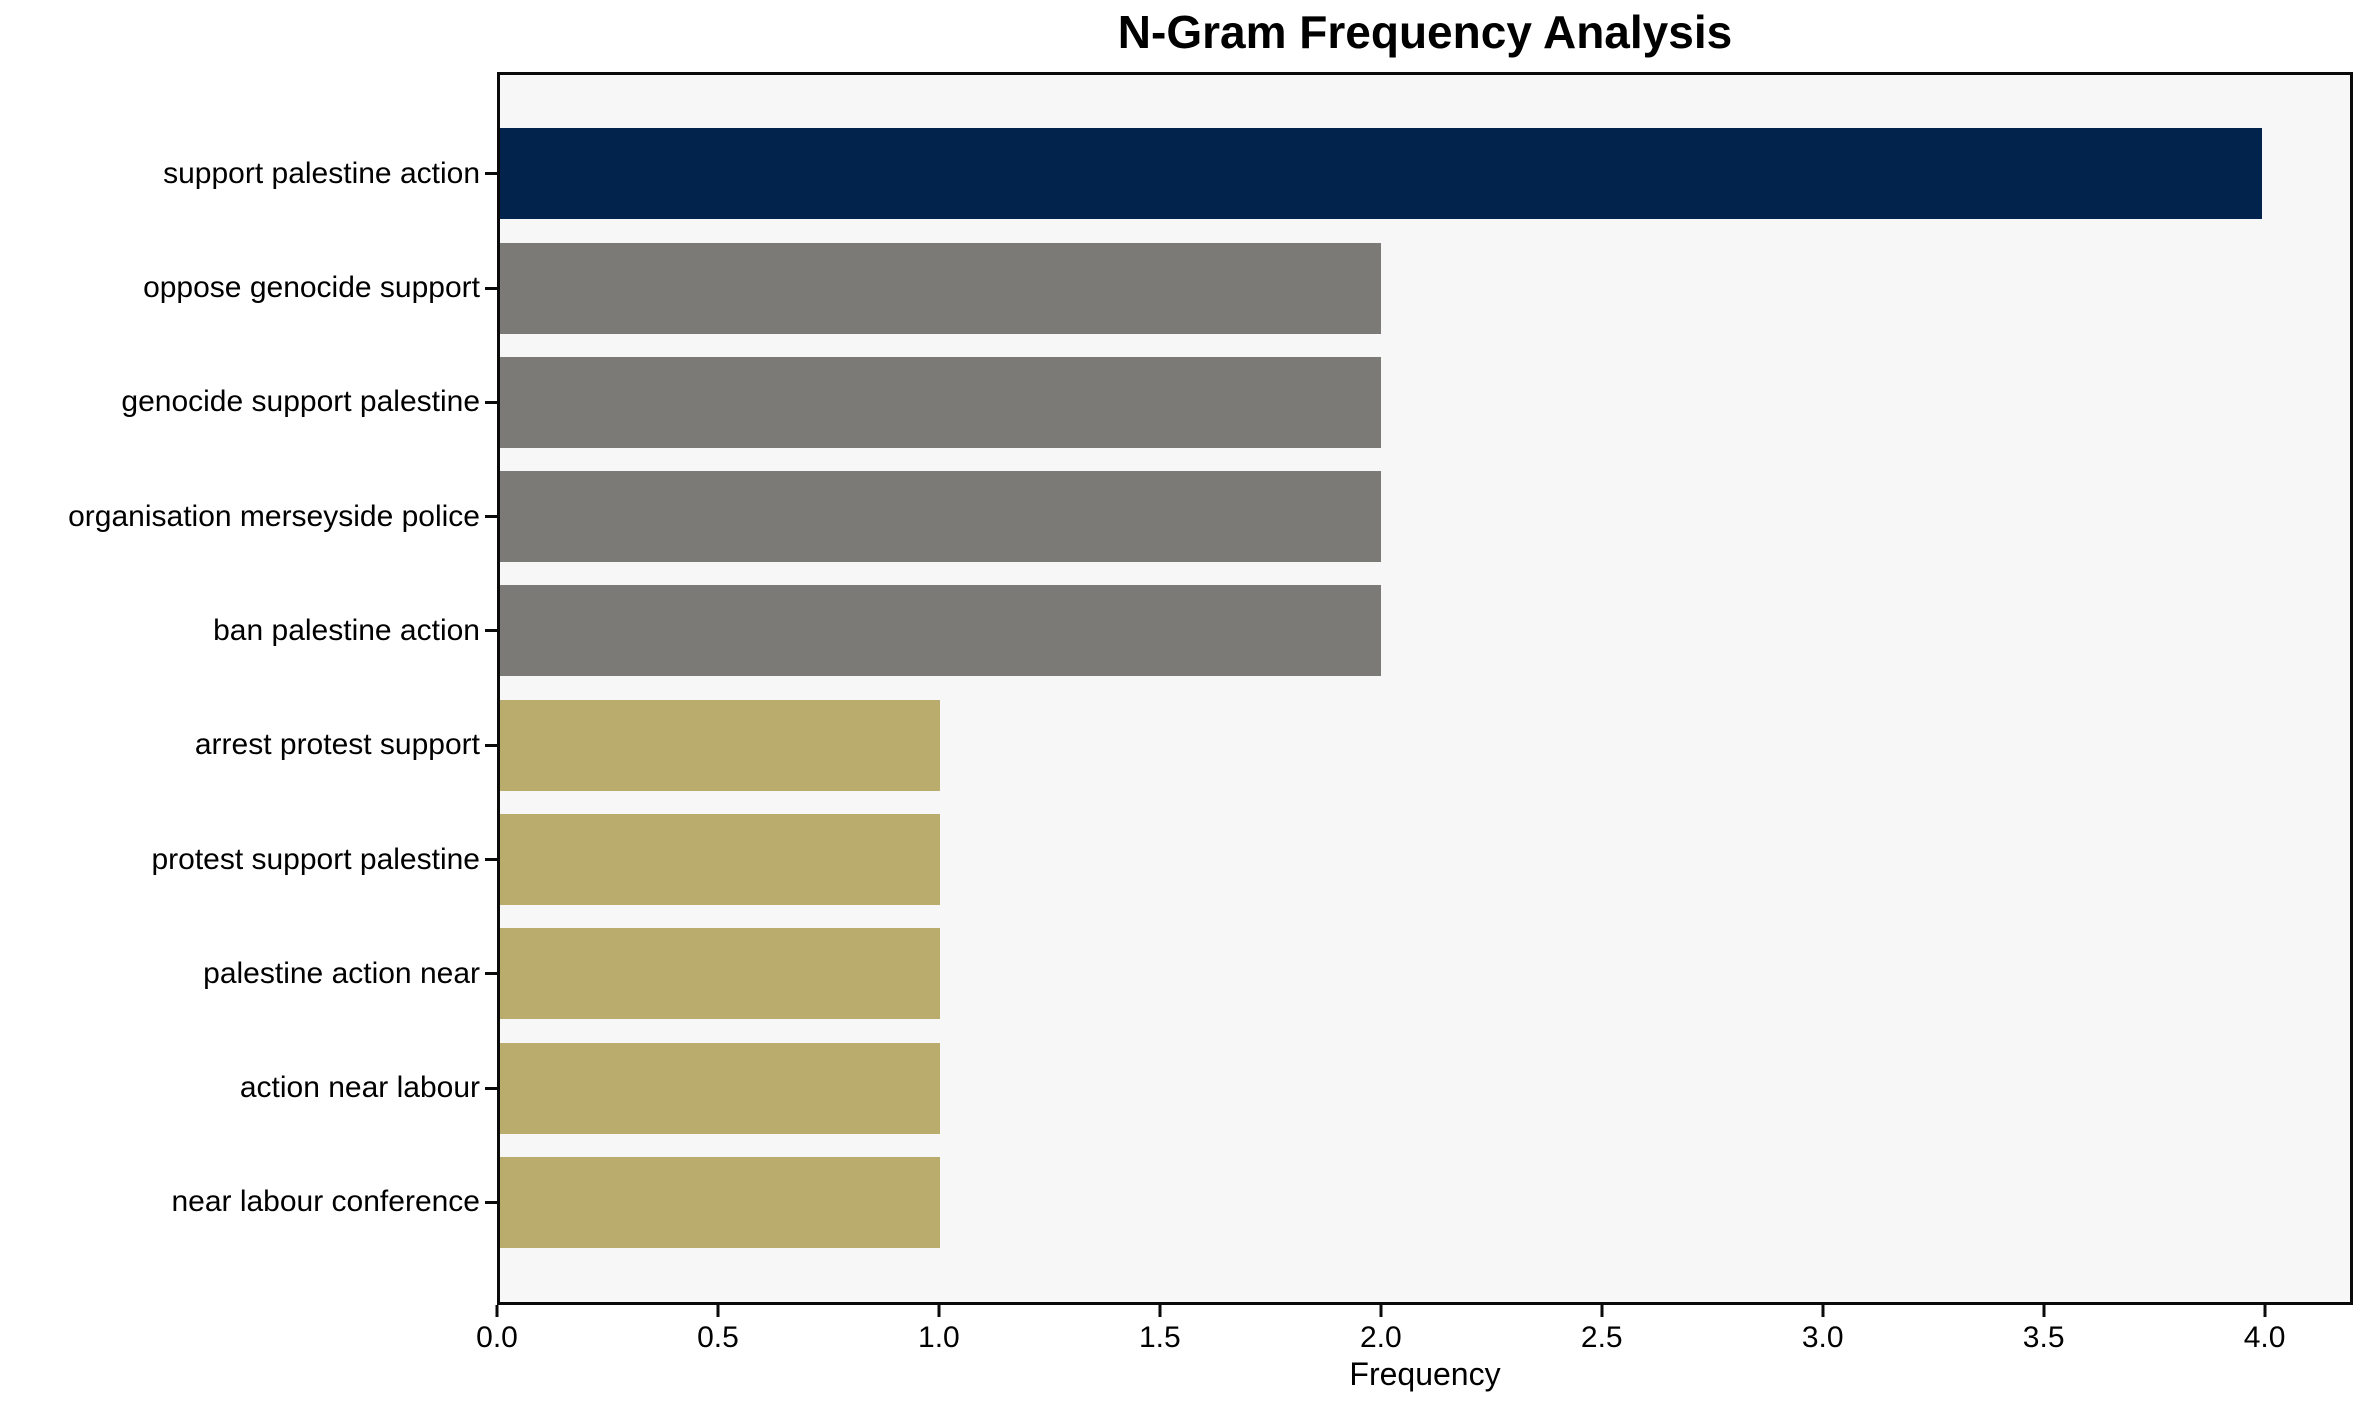 The width and height of the screenshot is (2377, 1414). I want to click on x-tick-label: 1.5, so click(1159, 1337).